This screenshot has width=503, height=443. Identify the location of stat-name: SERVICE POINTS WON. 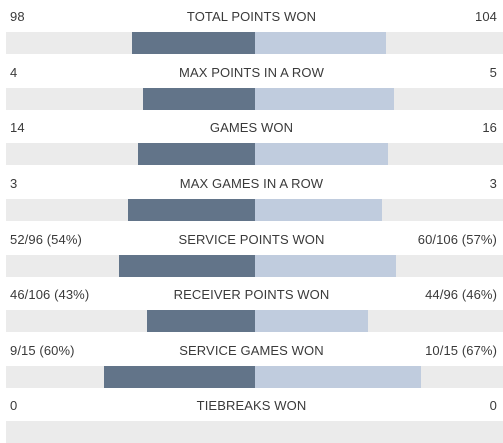
(251, 239).